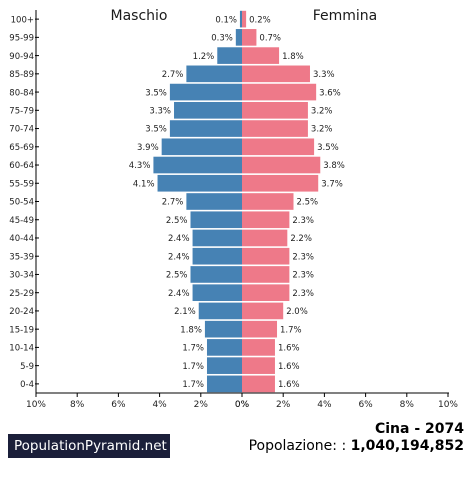  Describe the element at coordinates (21, 93) in the screenshot. I see `age-group-label: 80-84` at that location.